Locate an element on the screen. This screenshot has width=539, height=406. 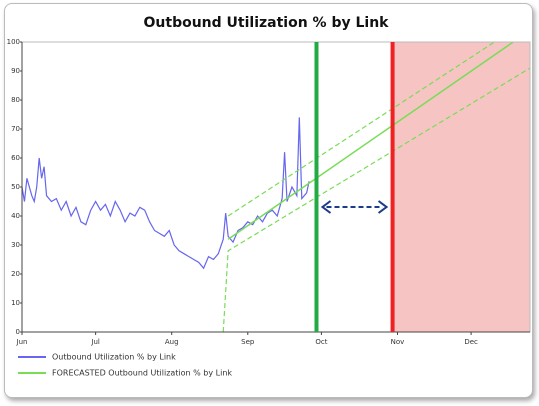
y-tick-label: 20 is located at coordinates (15, 274).